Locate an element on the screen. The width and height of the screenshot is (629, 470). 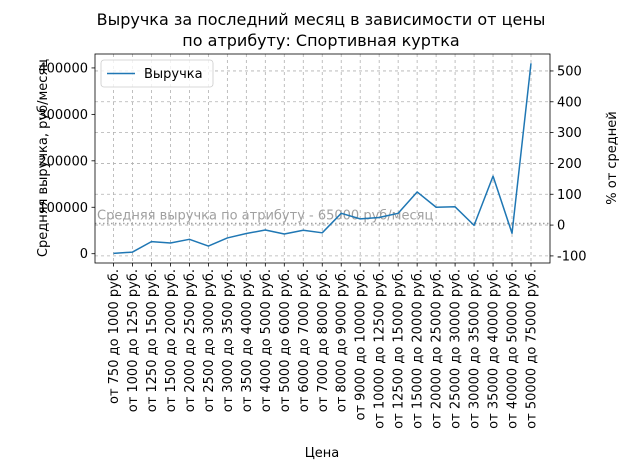
x-tick-label: от 10000 до 12500 руб. is located at coordinates (380, 349).